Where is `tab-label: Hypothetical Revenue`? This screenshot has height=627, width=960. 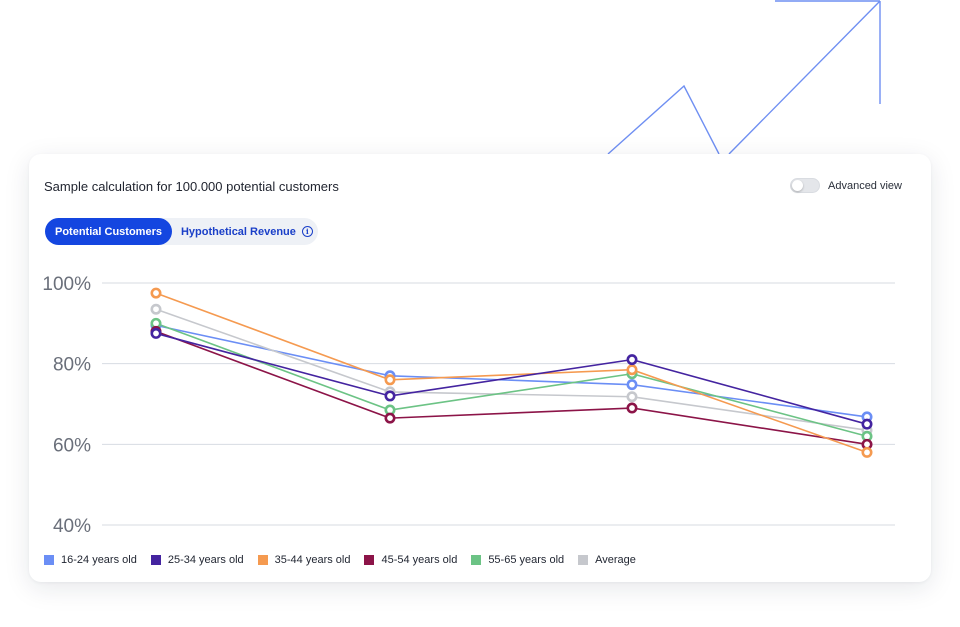
tab-label: Hypothetical Revenue is located at coordinates (238, 231).